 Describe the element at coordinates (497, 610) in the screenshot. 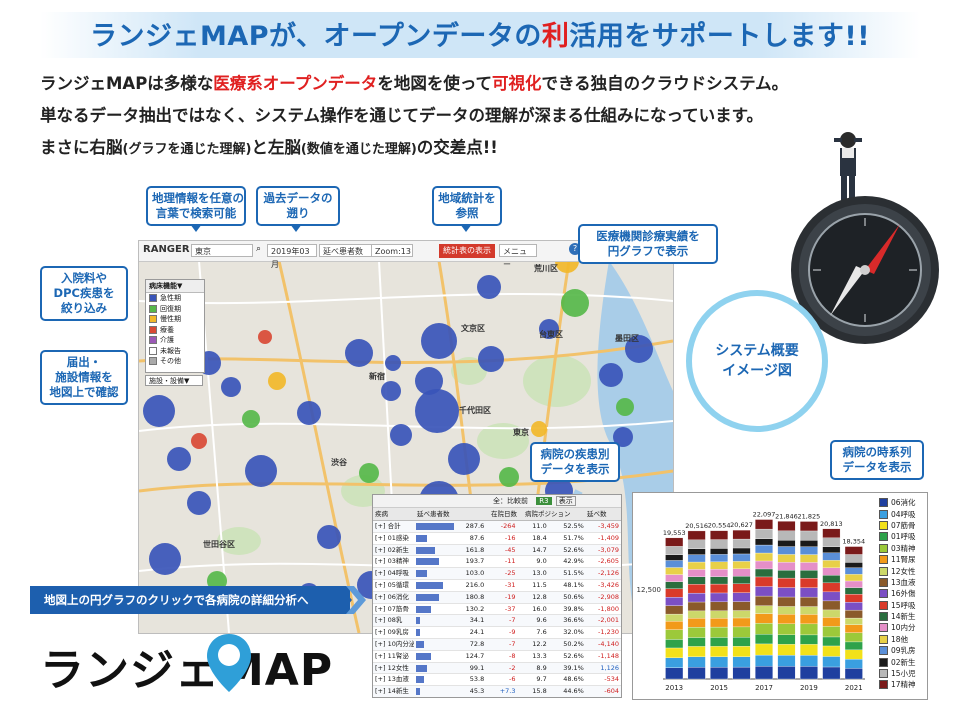

I see `table-row: [+] 07筋骨 130.2 -37 16.0 39.8% -1,800` at that location.